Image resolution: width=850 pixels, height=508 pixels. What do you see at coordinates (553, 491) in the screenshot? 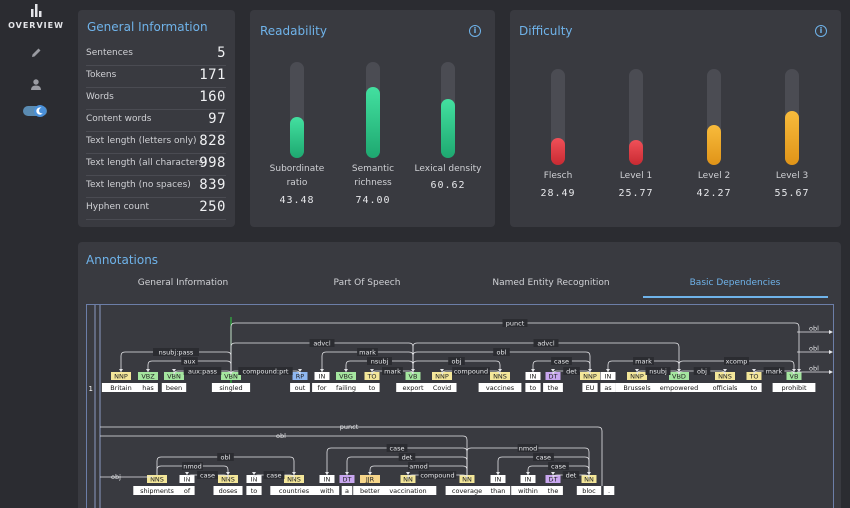
I see `token-word: the` at bounding box center [553, 491].